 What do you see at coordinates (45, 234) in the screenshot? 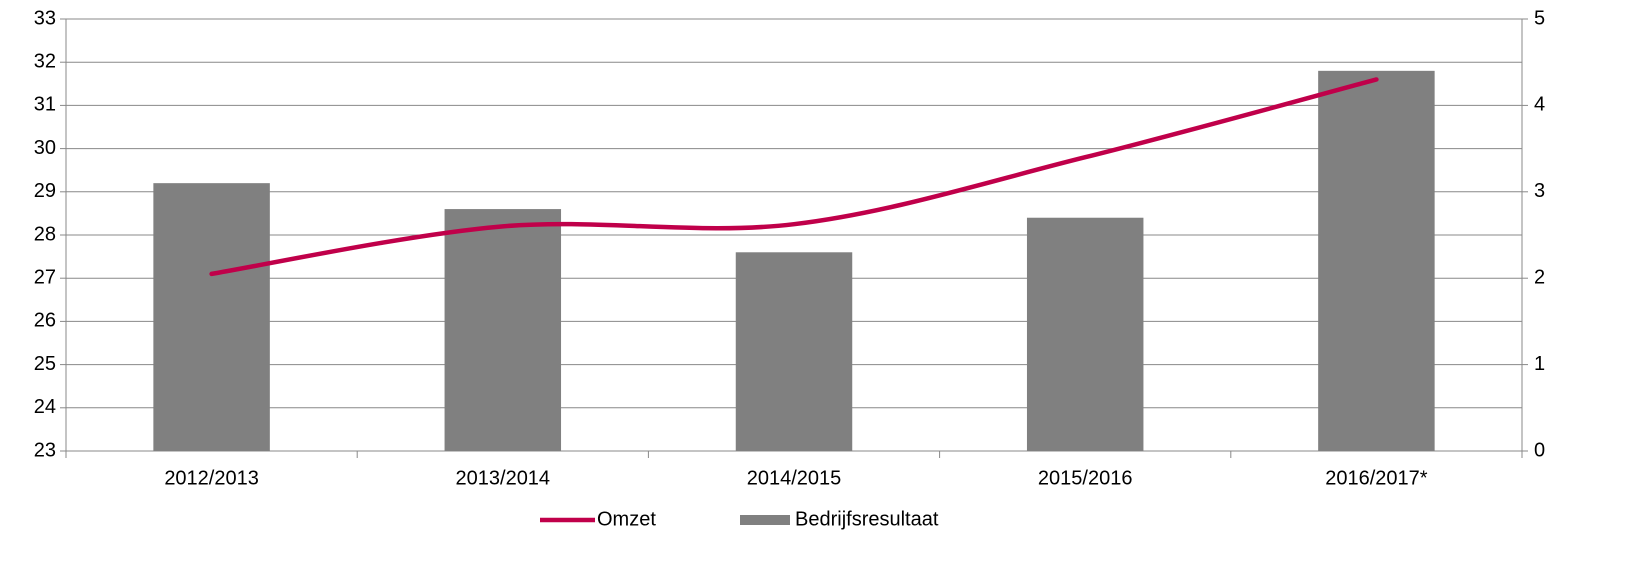
I see `y-tick-label: 28` at bounding box center [45, 234].